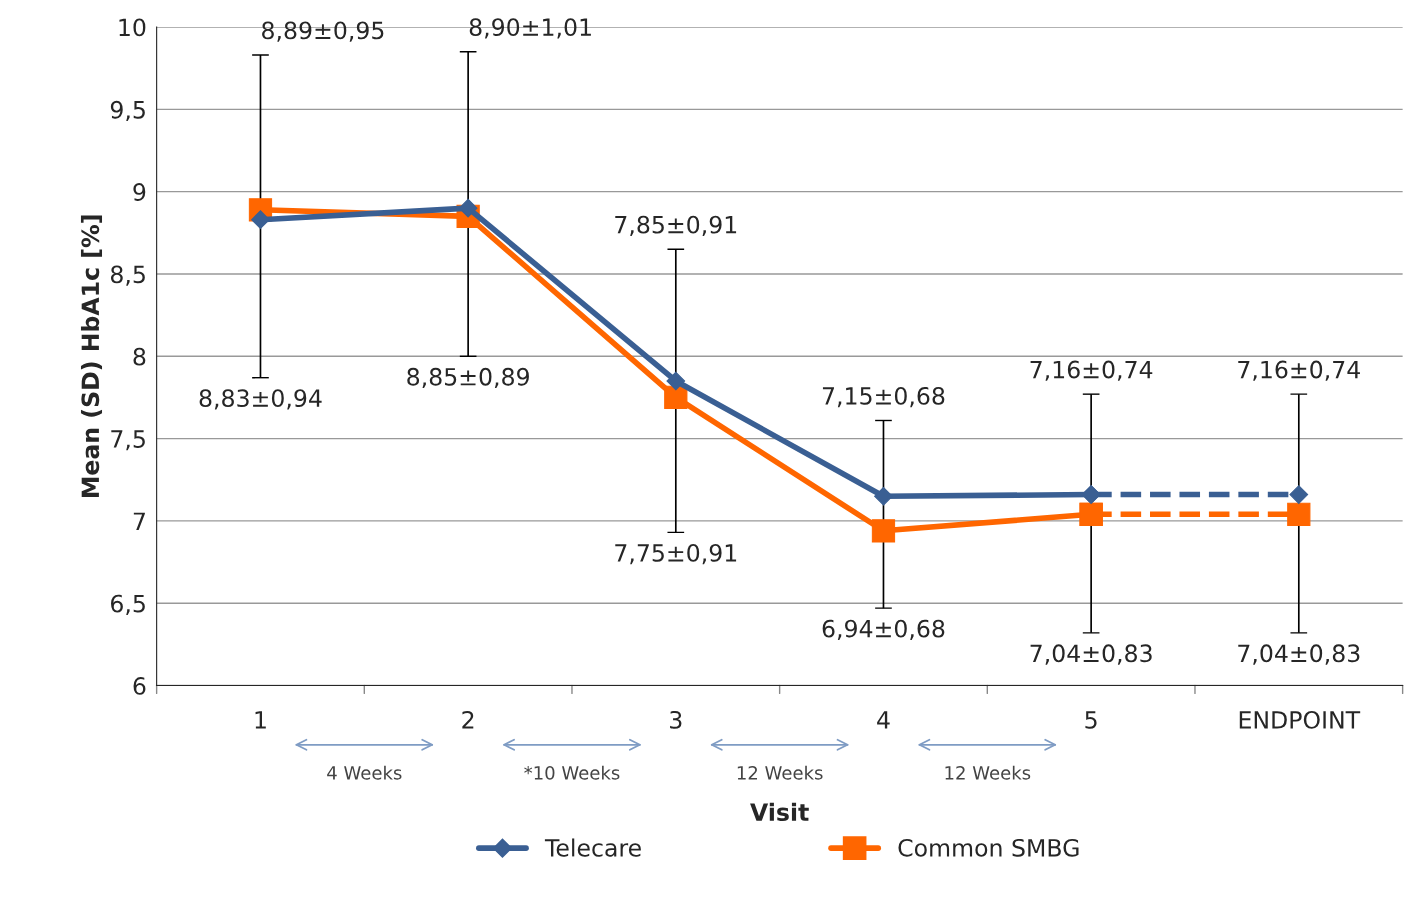 The image size is (1424, 902). What do you see at coordinates (91, 356) in the screenshot?
I see `y-axis-title: Mean (SD) HbA1c [%]` at bounding box center [91, 356].